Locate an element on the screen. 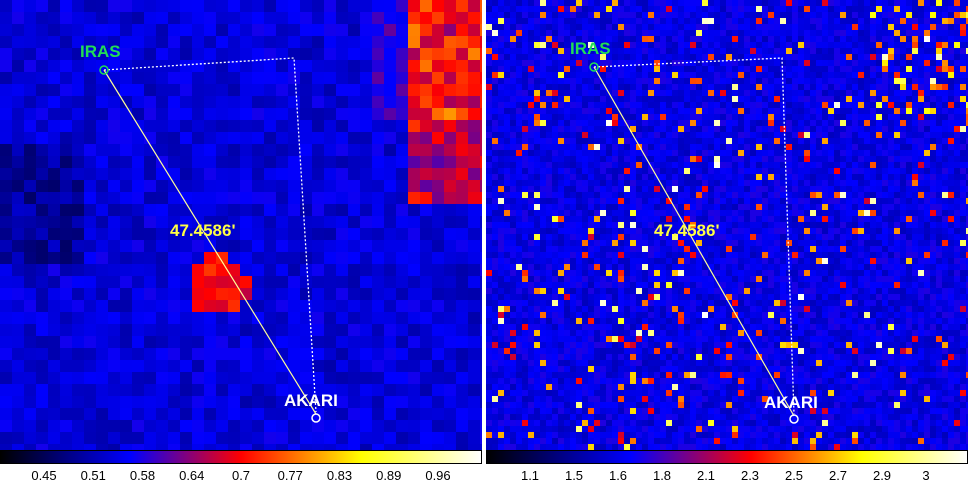  right-colorbar-ticks: 1.1 1.5 1.6 1.8 2.1 2.3 2.5 2.7 2.9 3 is located at coordinates (727, 477).